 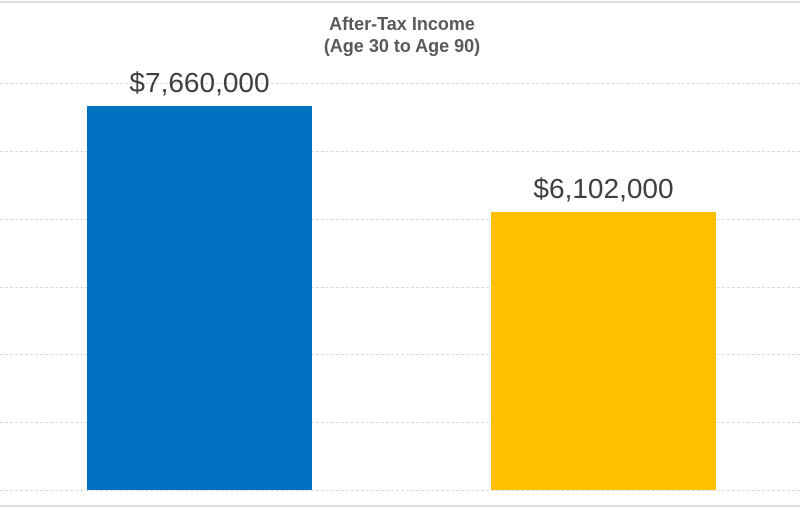 I want to click on blue-bar-value-label: $7,660,000, so click(x=199, y=83).